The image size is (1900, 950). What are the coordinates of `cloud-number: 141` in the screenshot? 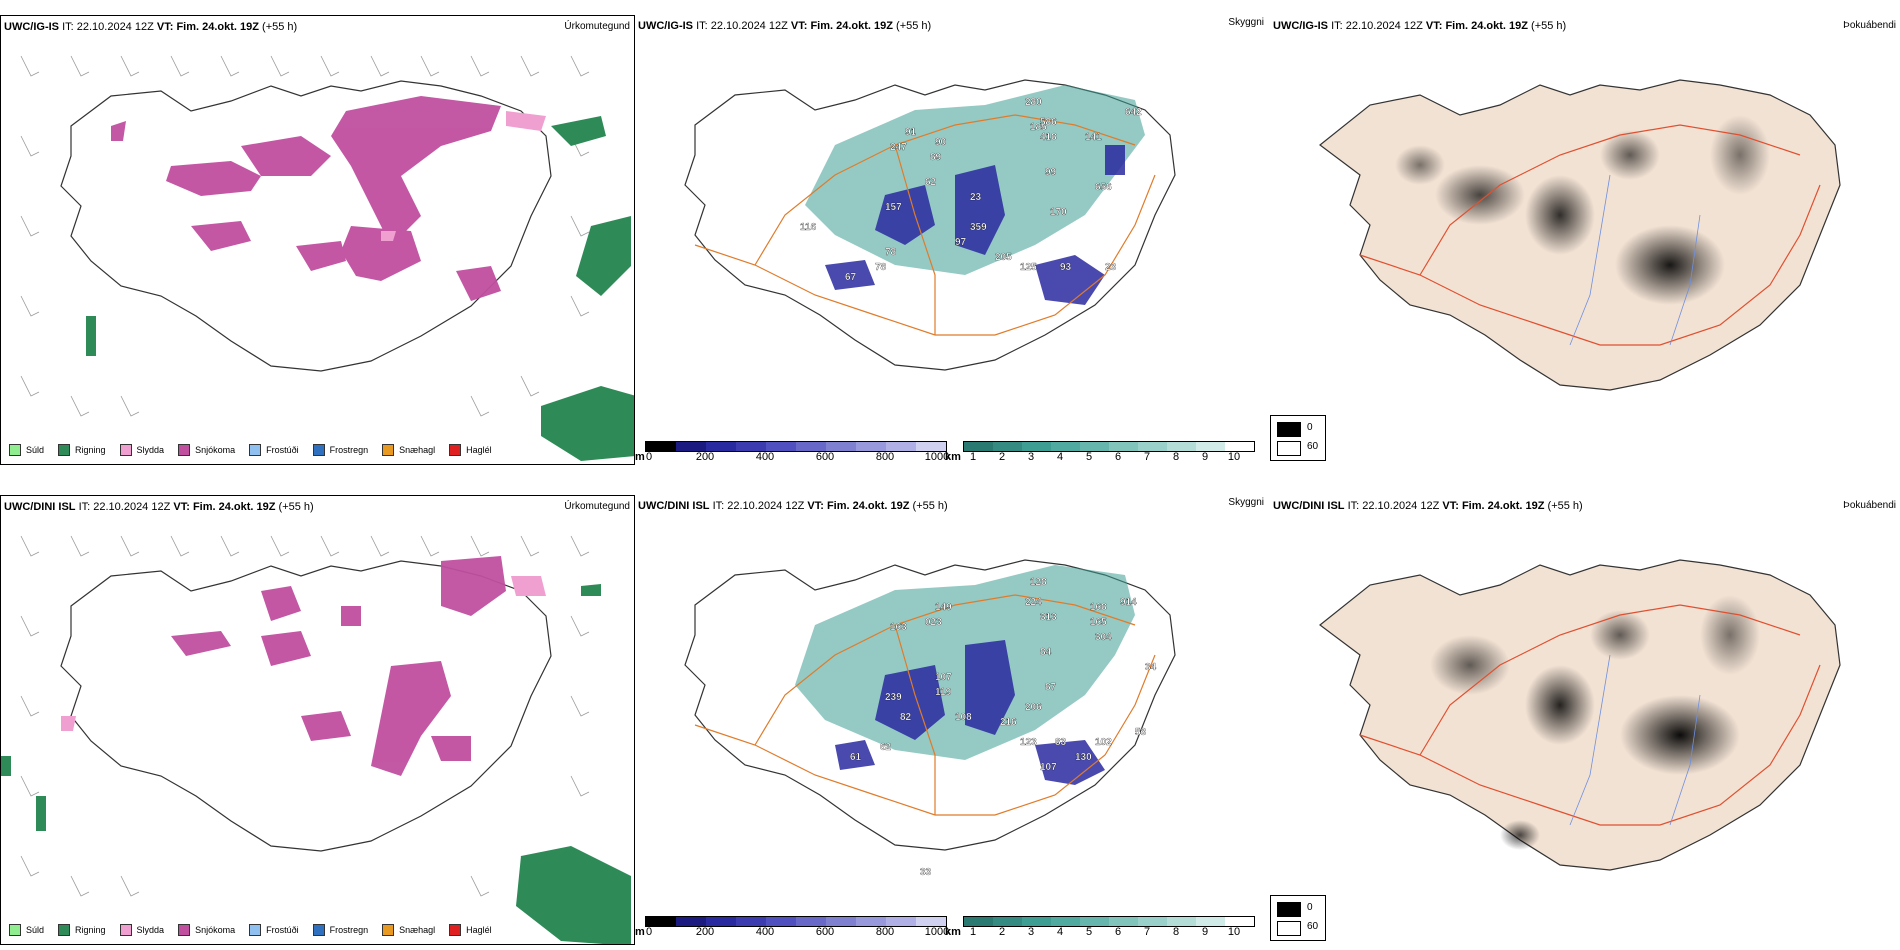 It's located at (1093, 137).